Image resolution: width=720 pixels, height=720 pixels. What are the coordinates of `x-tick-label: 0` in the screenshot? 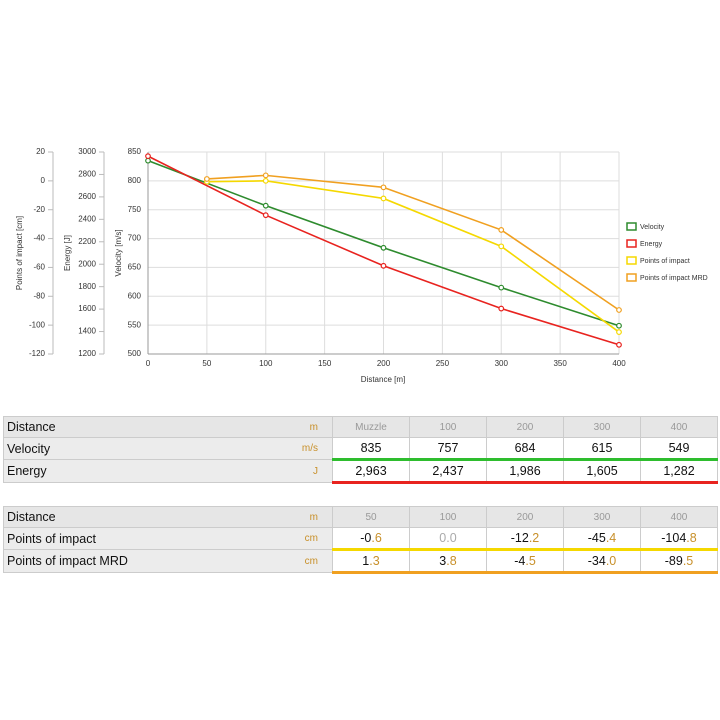 It's located at (148, 363).